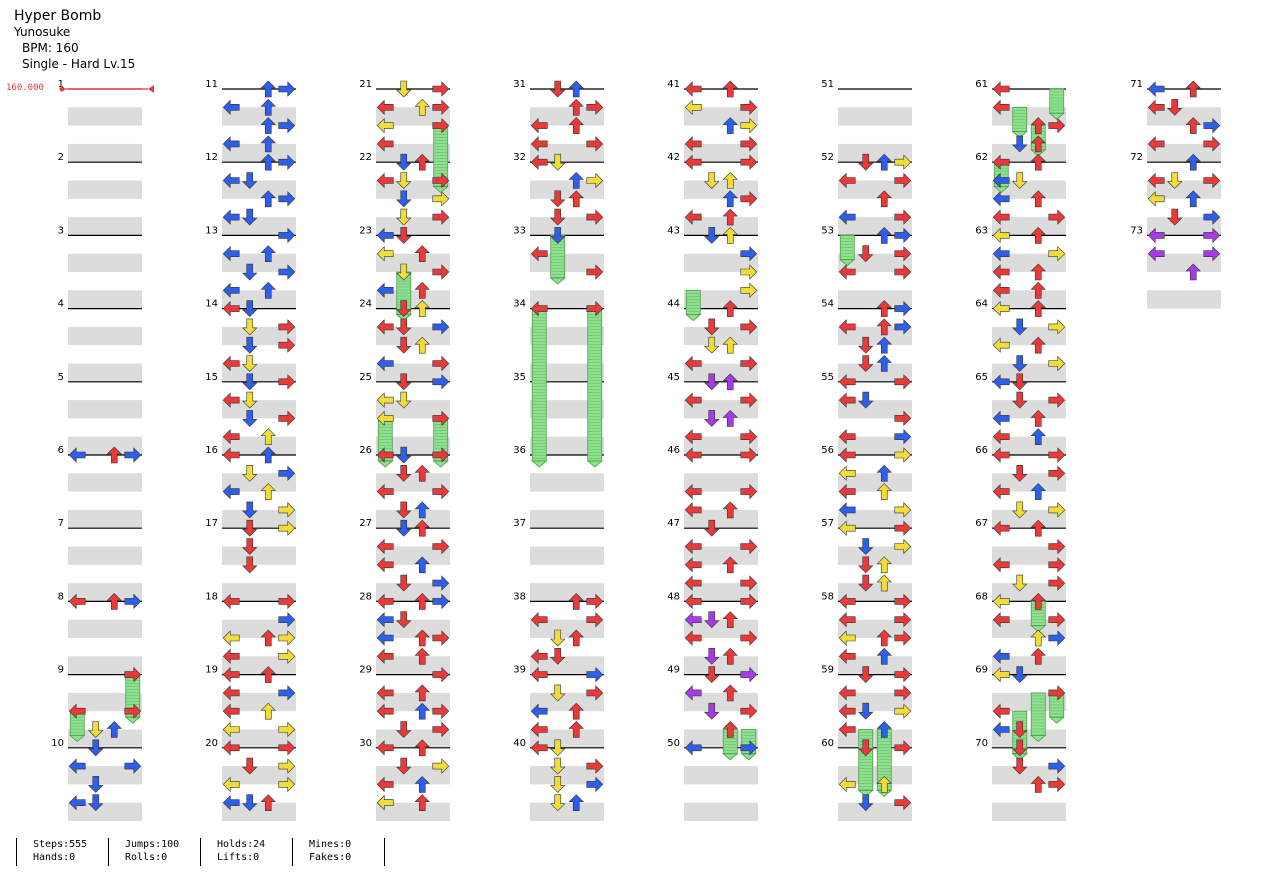 The height and width of the screenshot is (880, 1280). I want to click on stat-lifts: Lifts:0, so click(238, 857).